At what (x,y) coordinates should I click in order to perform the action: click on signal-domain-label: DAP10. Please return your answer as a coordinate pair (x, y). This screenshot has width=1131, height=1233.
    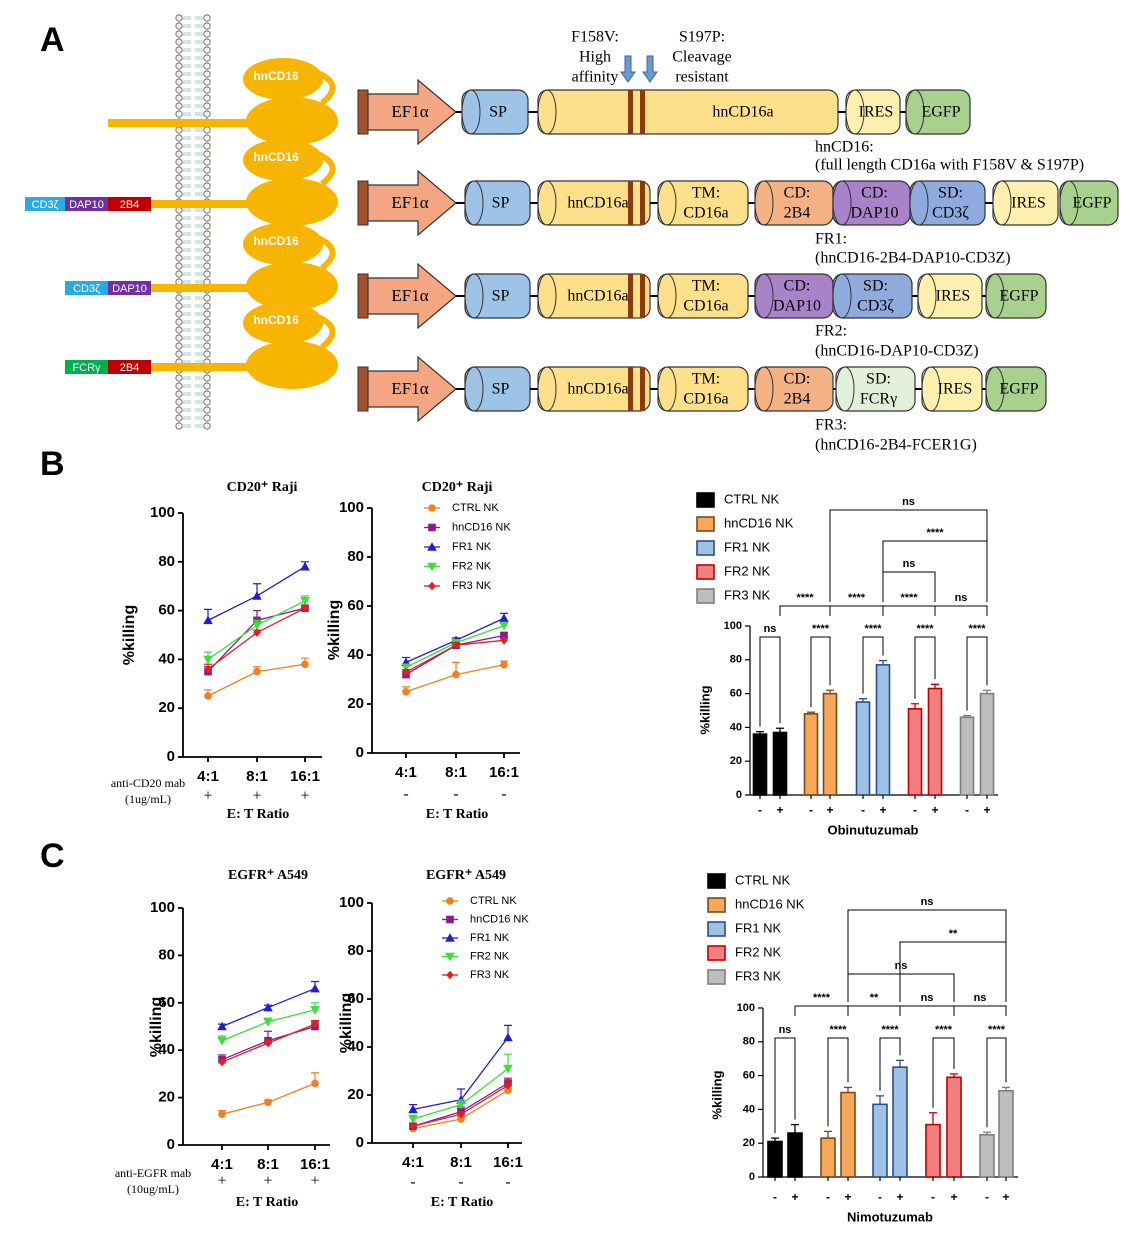
    Looking at the image, I should click on (86, 205).